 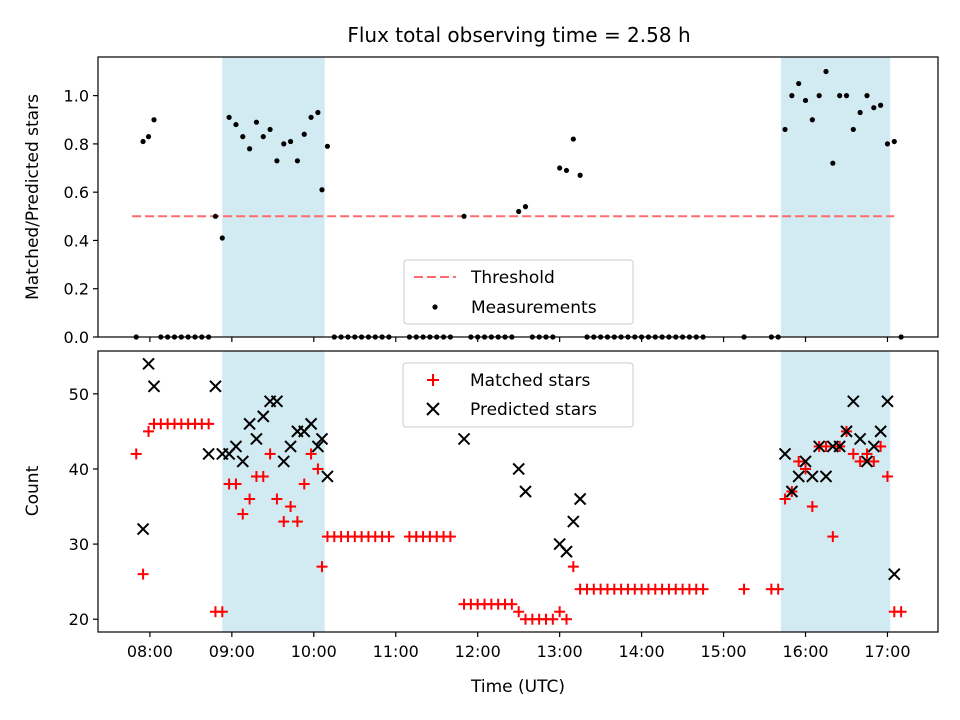 I want to click on shaded-interval, so click(x=835, y=491).